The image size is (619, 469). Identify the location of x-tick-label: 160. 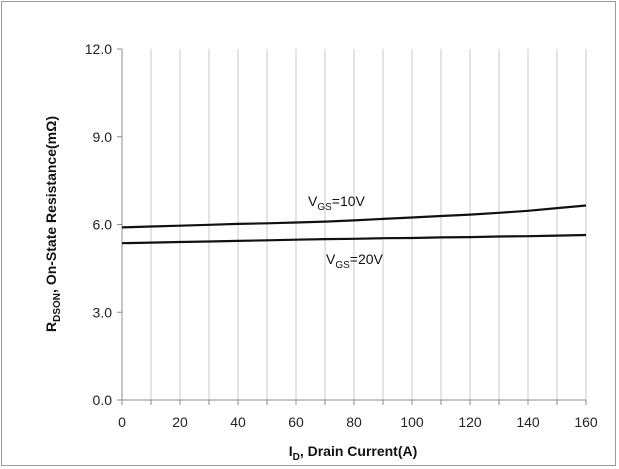
(586, 422).